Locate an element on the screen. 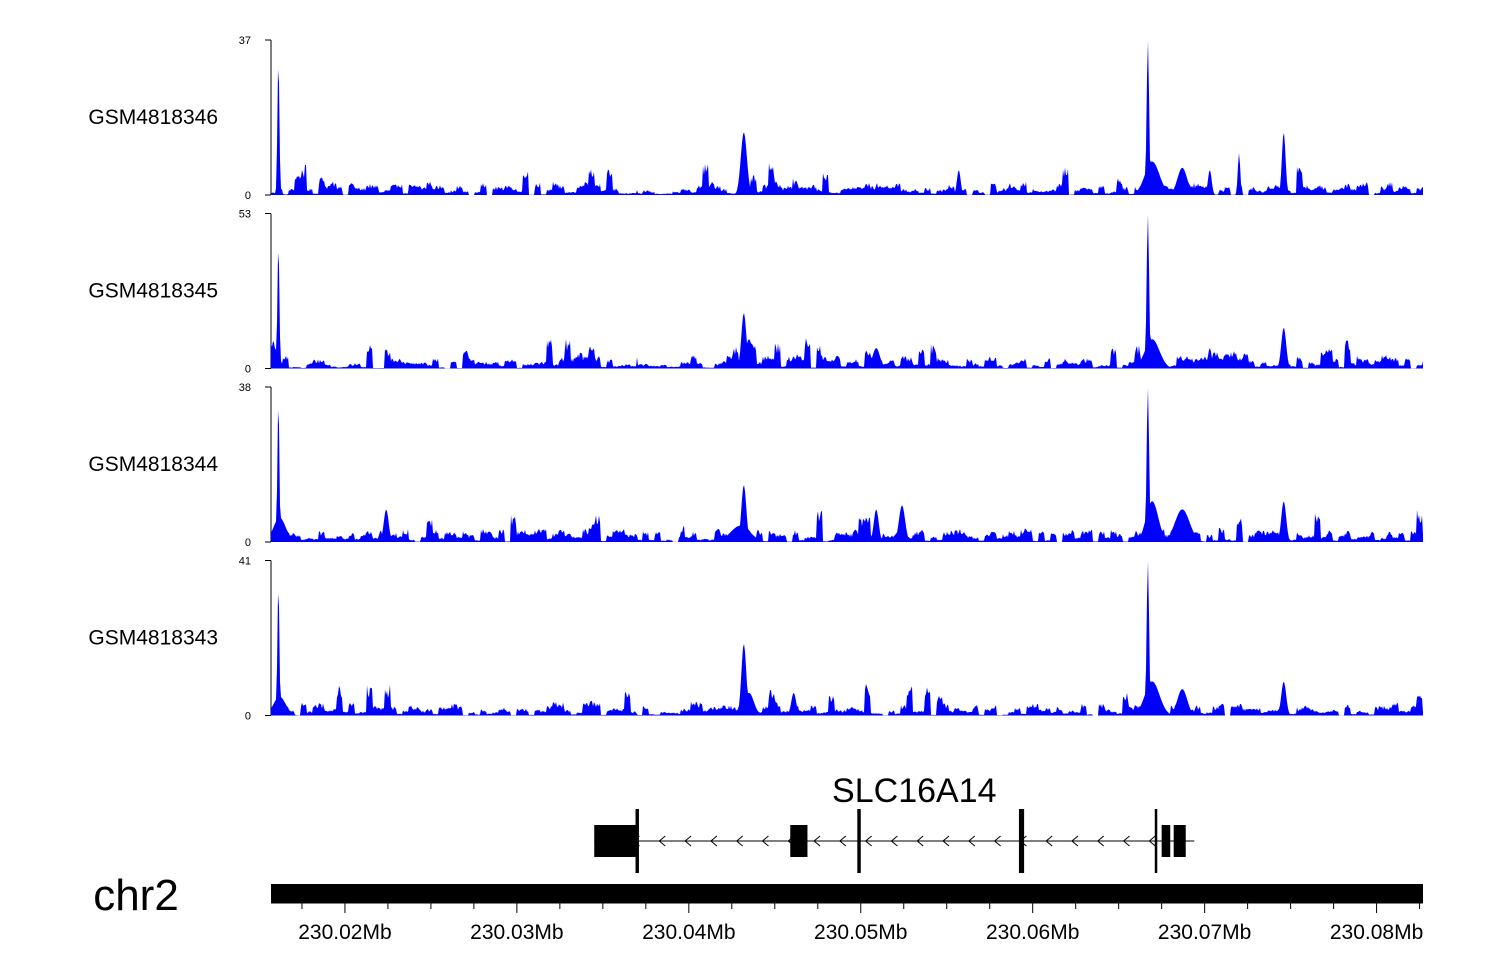 This screenshot has height=980, width=1500. x-tick-label: 230.08Mb is located at coordinates (1376, 932).